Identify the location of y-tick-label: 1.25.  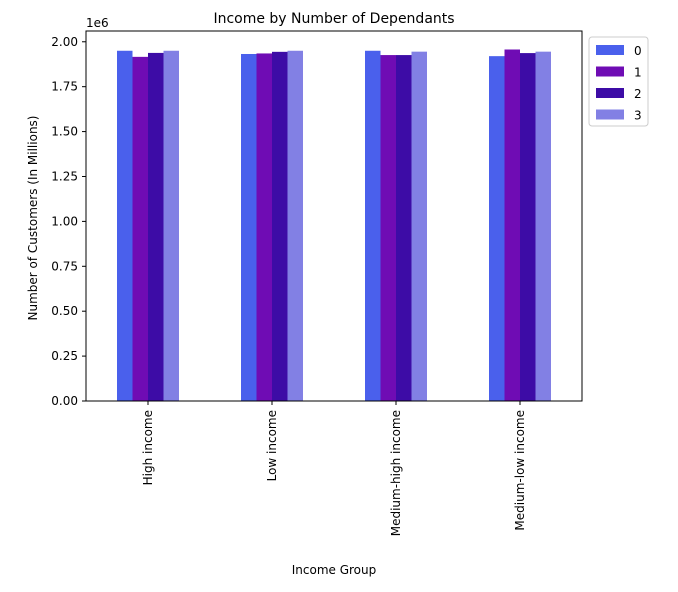
(64, 176).